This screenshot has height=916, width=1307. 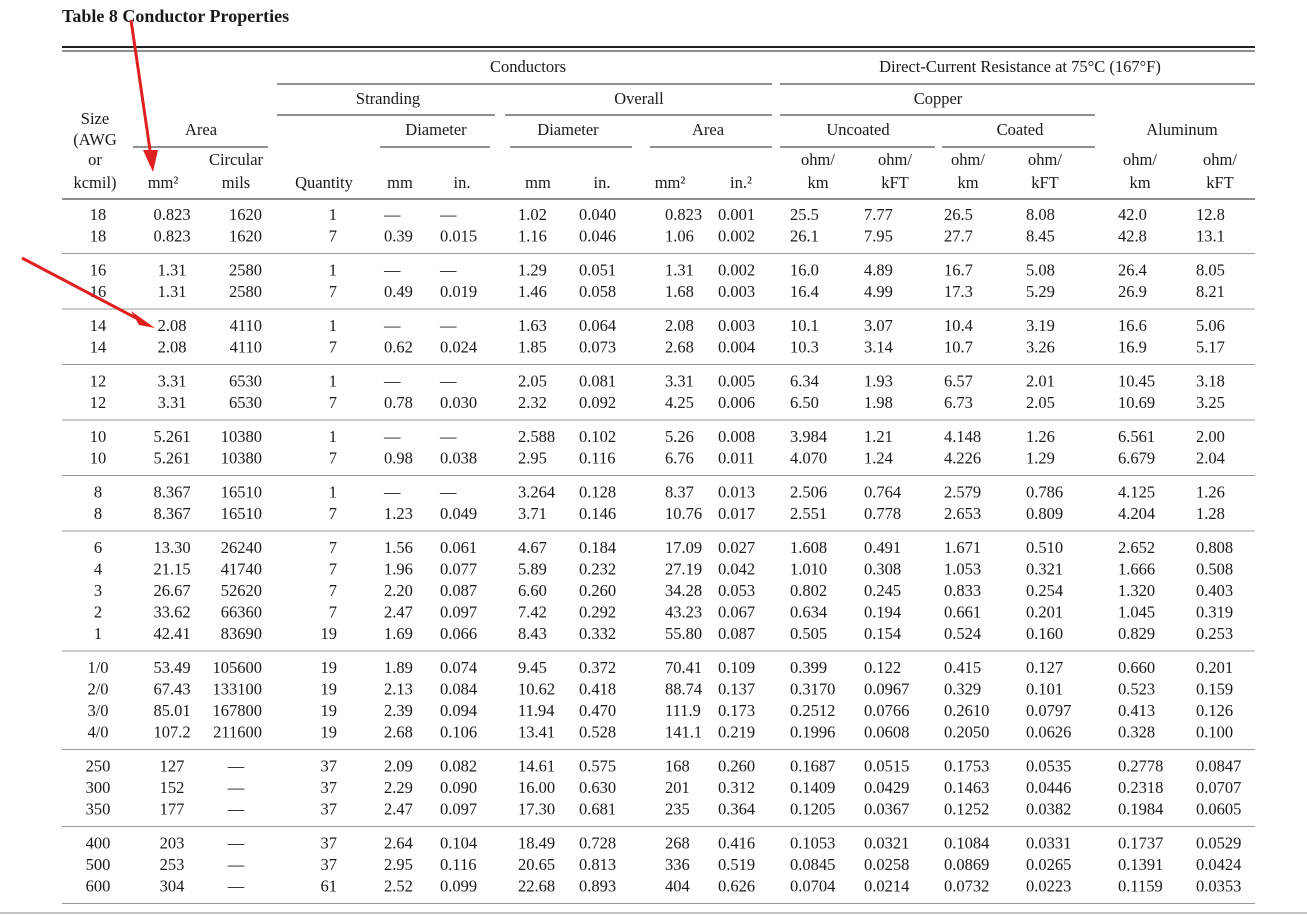 What do you see at coordinates (736, 491) in the screenshot?
I see `cell: 0.013` at bounding box center [736, 491].